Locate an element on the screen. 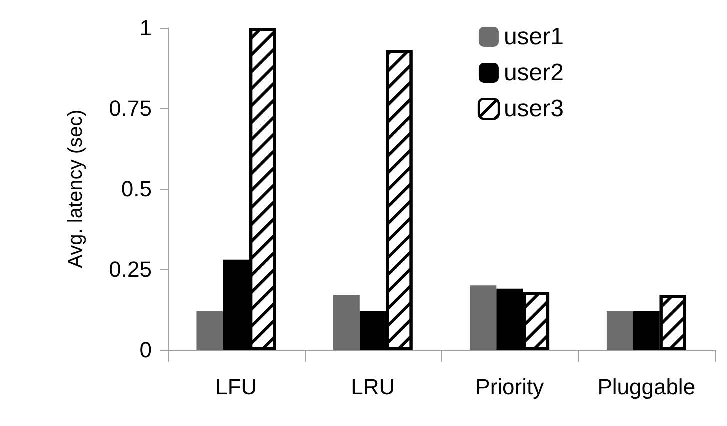 The height and width of the screenshot is (426, 727). legend-label: user2 is located at coordinates (534, 73).